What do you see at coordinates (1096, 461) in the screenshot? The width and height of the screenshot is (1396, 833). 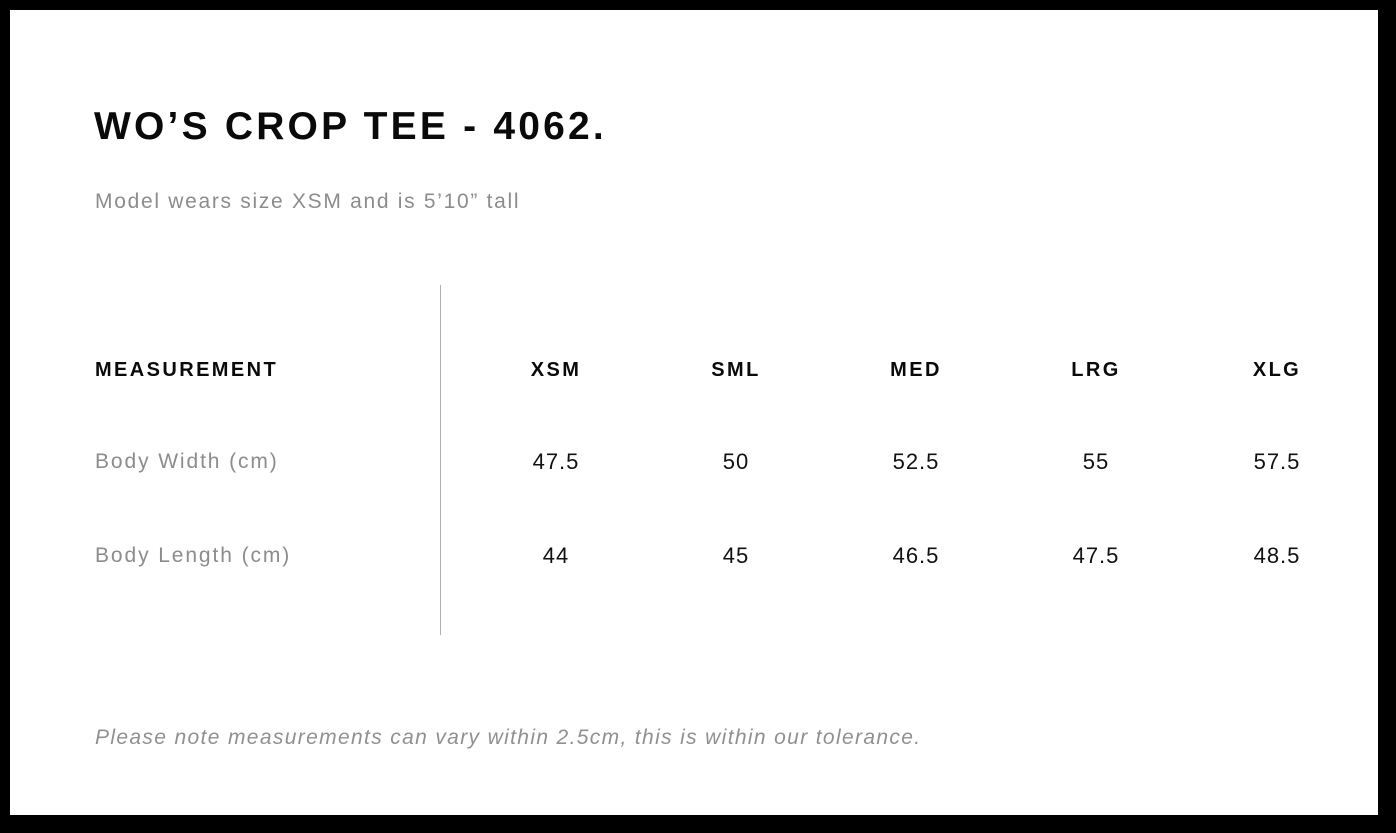 I see `cell-body-width-lrg: 55` at bounding box center [1096, 461].